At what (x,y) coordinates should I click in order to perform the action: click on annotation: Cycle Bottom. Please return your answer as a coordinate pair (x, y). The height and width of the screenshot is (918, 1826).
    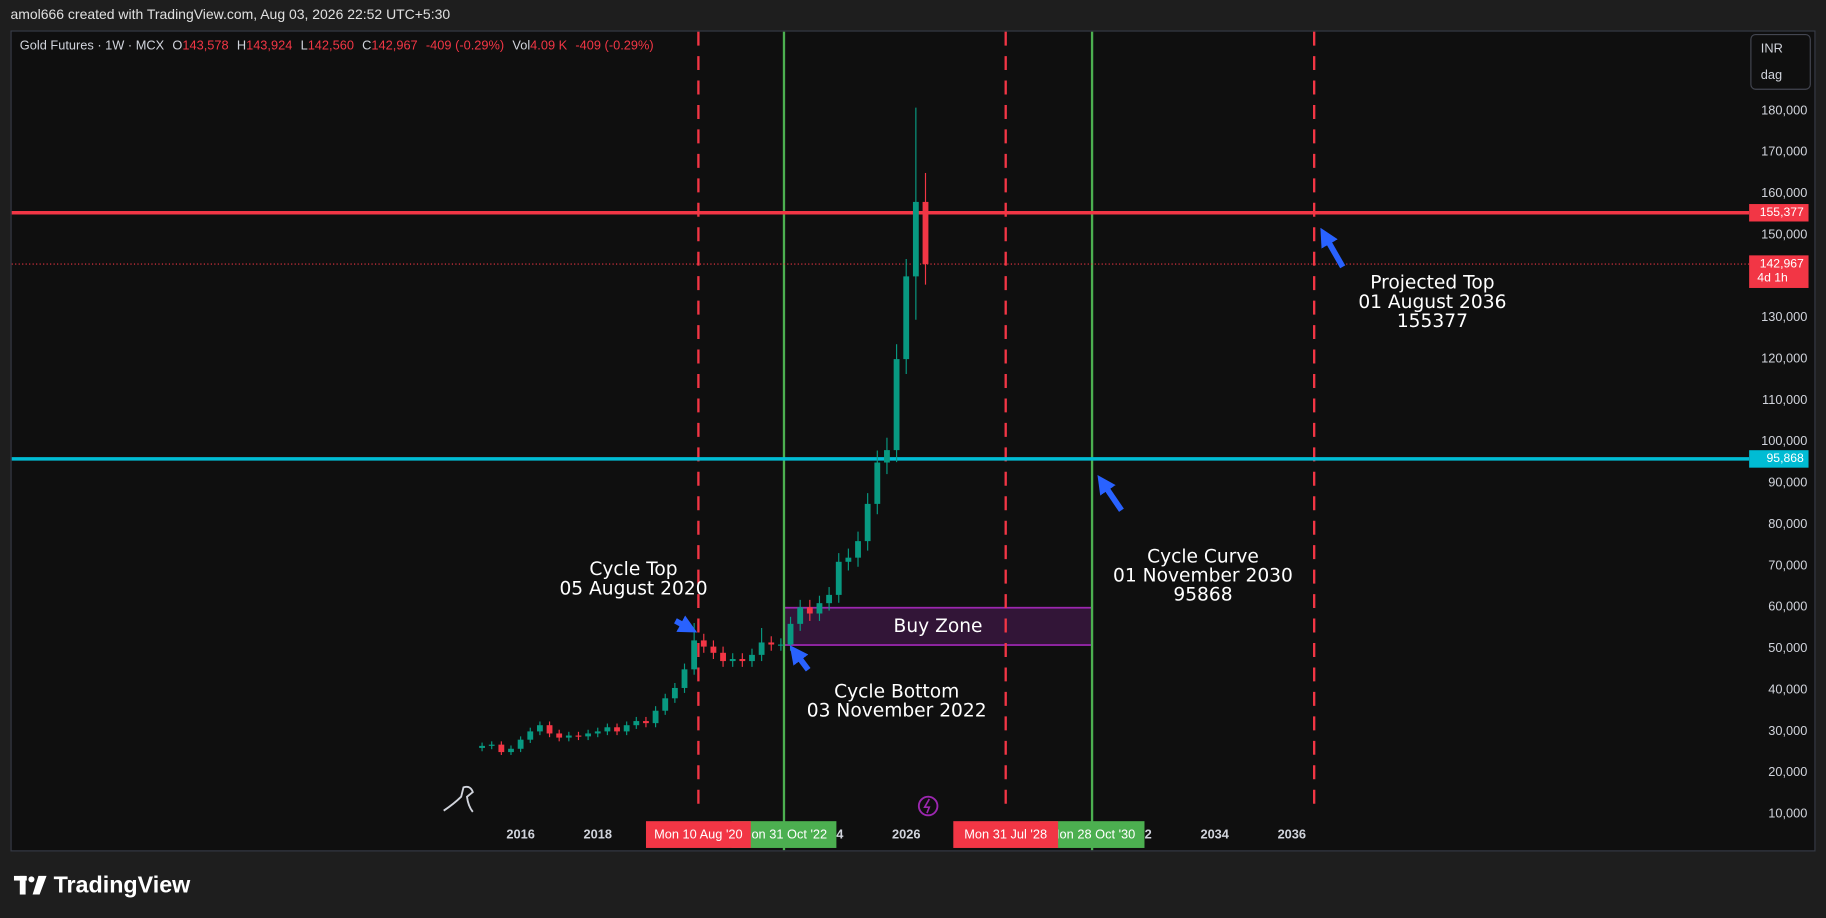
    Looking at the image, I should click on (896, 691).